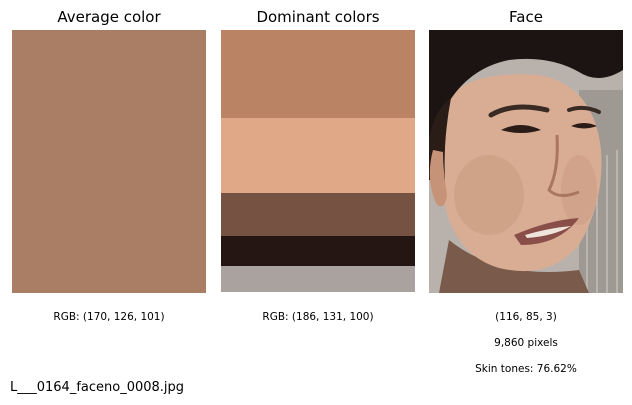 This screenshot has height=405, width=632. What do you see at coordinates (526, 369) in the screenshot?
I see `face-skin-tones: Skin tones: 76.62%` at bounding box center [526, 369].